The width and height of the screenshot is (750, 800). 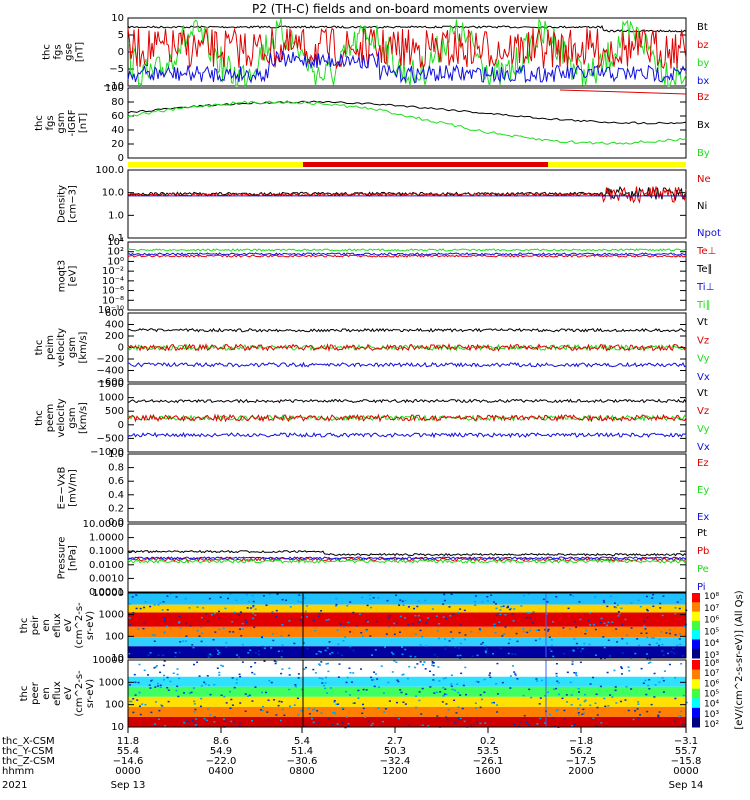 What do you see at coordinates (50, 122) in the screenshot?
I see `y-axis-label: fgs` at bounding box center [50, 122].